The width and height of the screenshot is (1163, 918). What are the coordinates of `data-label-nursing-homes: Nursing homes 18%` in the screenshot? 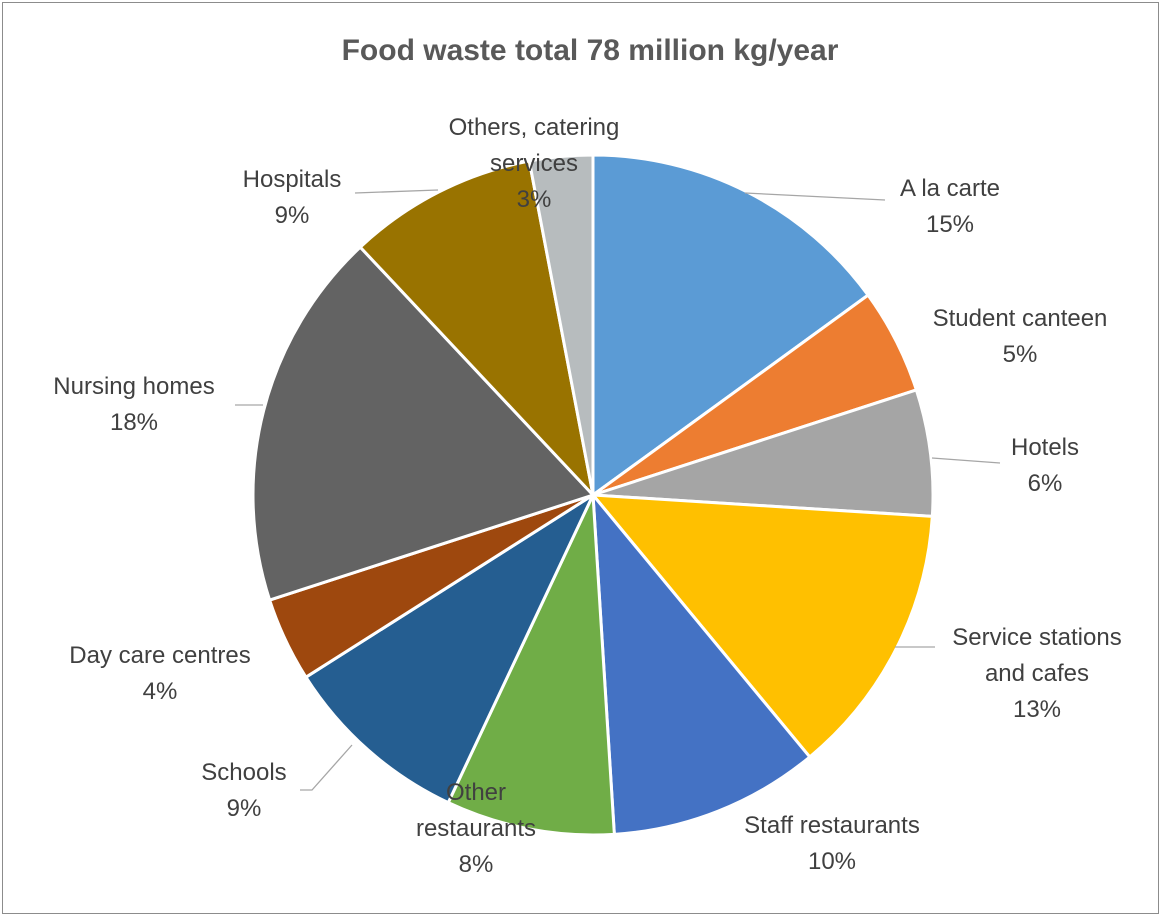 It's located at (133, 404).